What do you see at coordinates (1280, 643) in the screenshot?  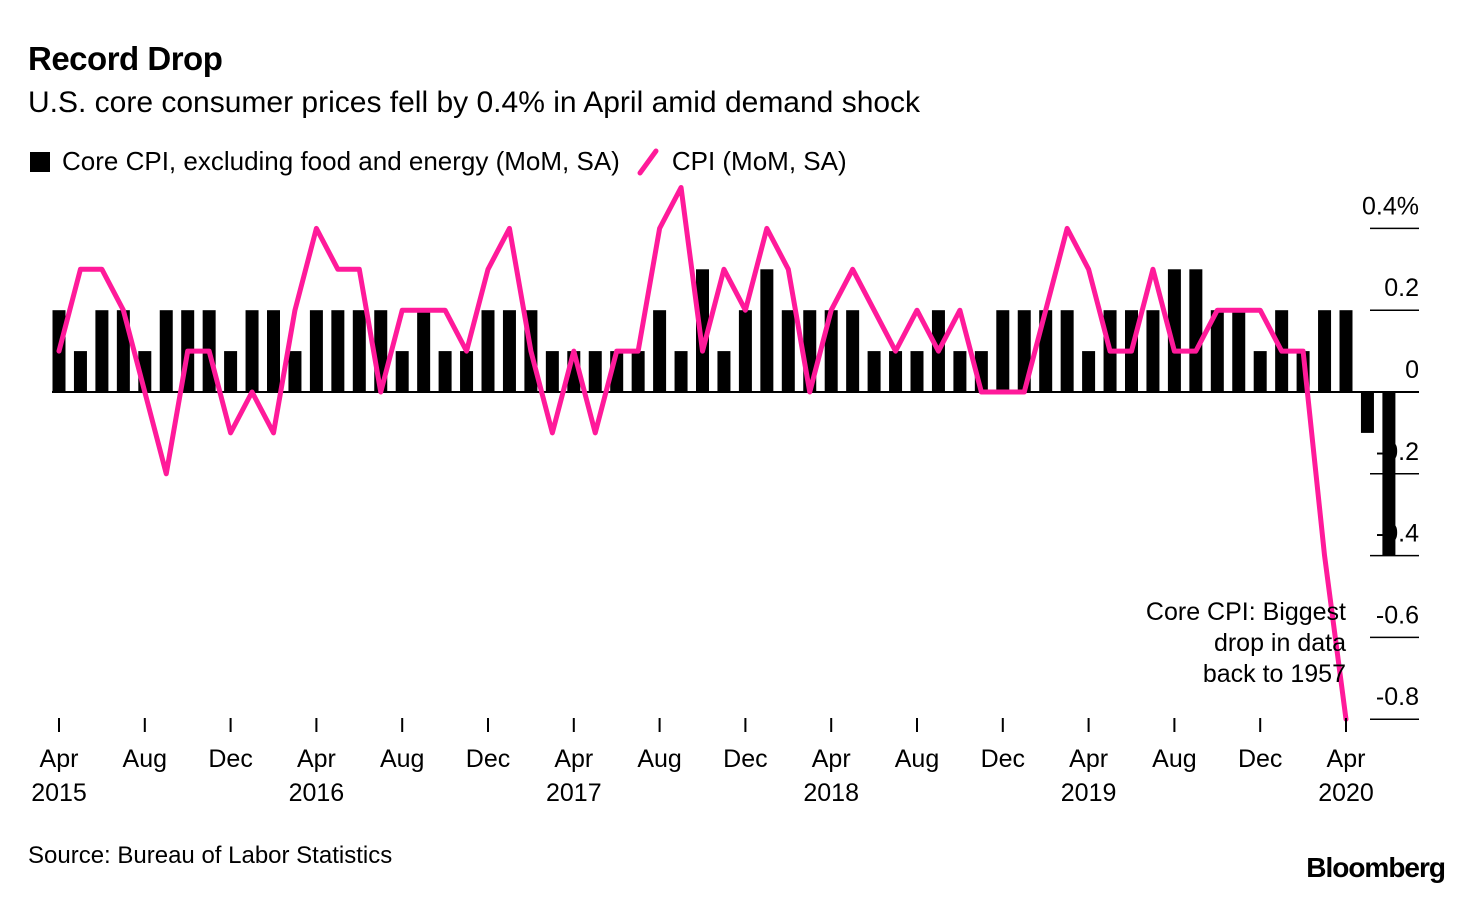 I see `annotation-line: drop in data` at bounding box center [1280, 643].